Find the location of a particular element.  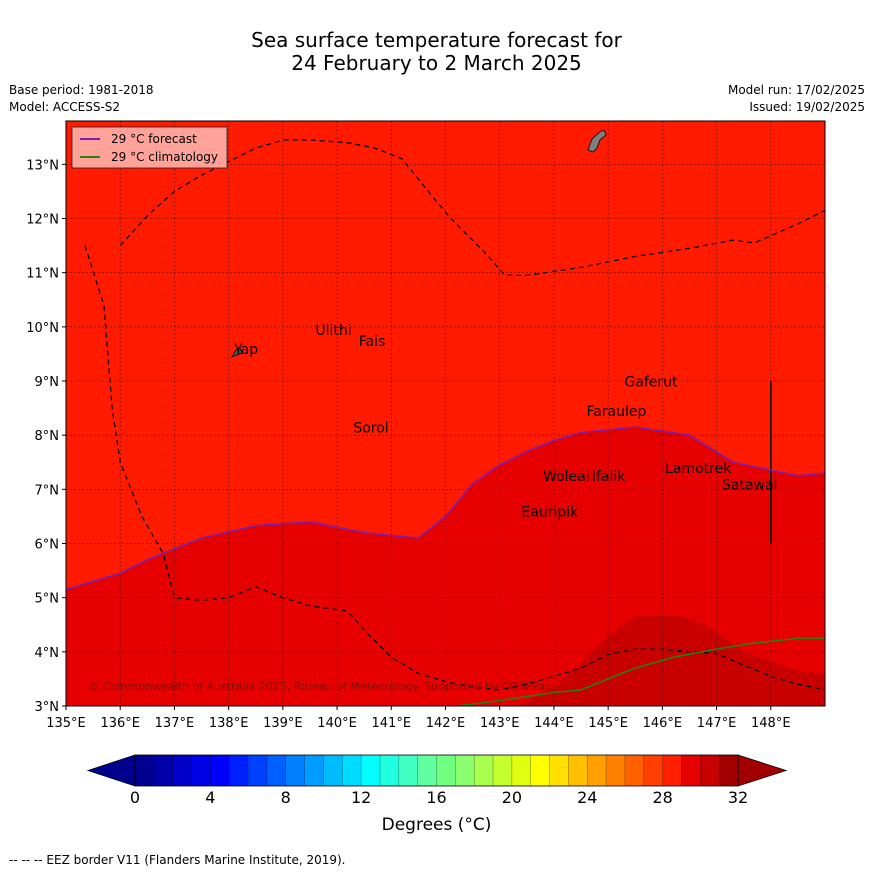

issued-date: Issued: 19/02/2025 is located at coordinates (807, 107).